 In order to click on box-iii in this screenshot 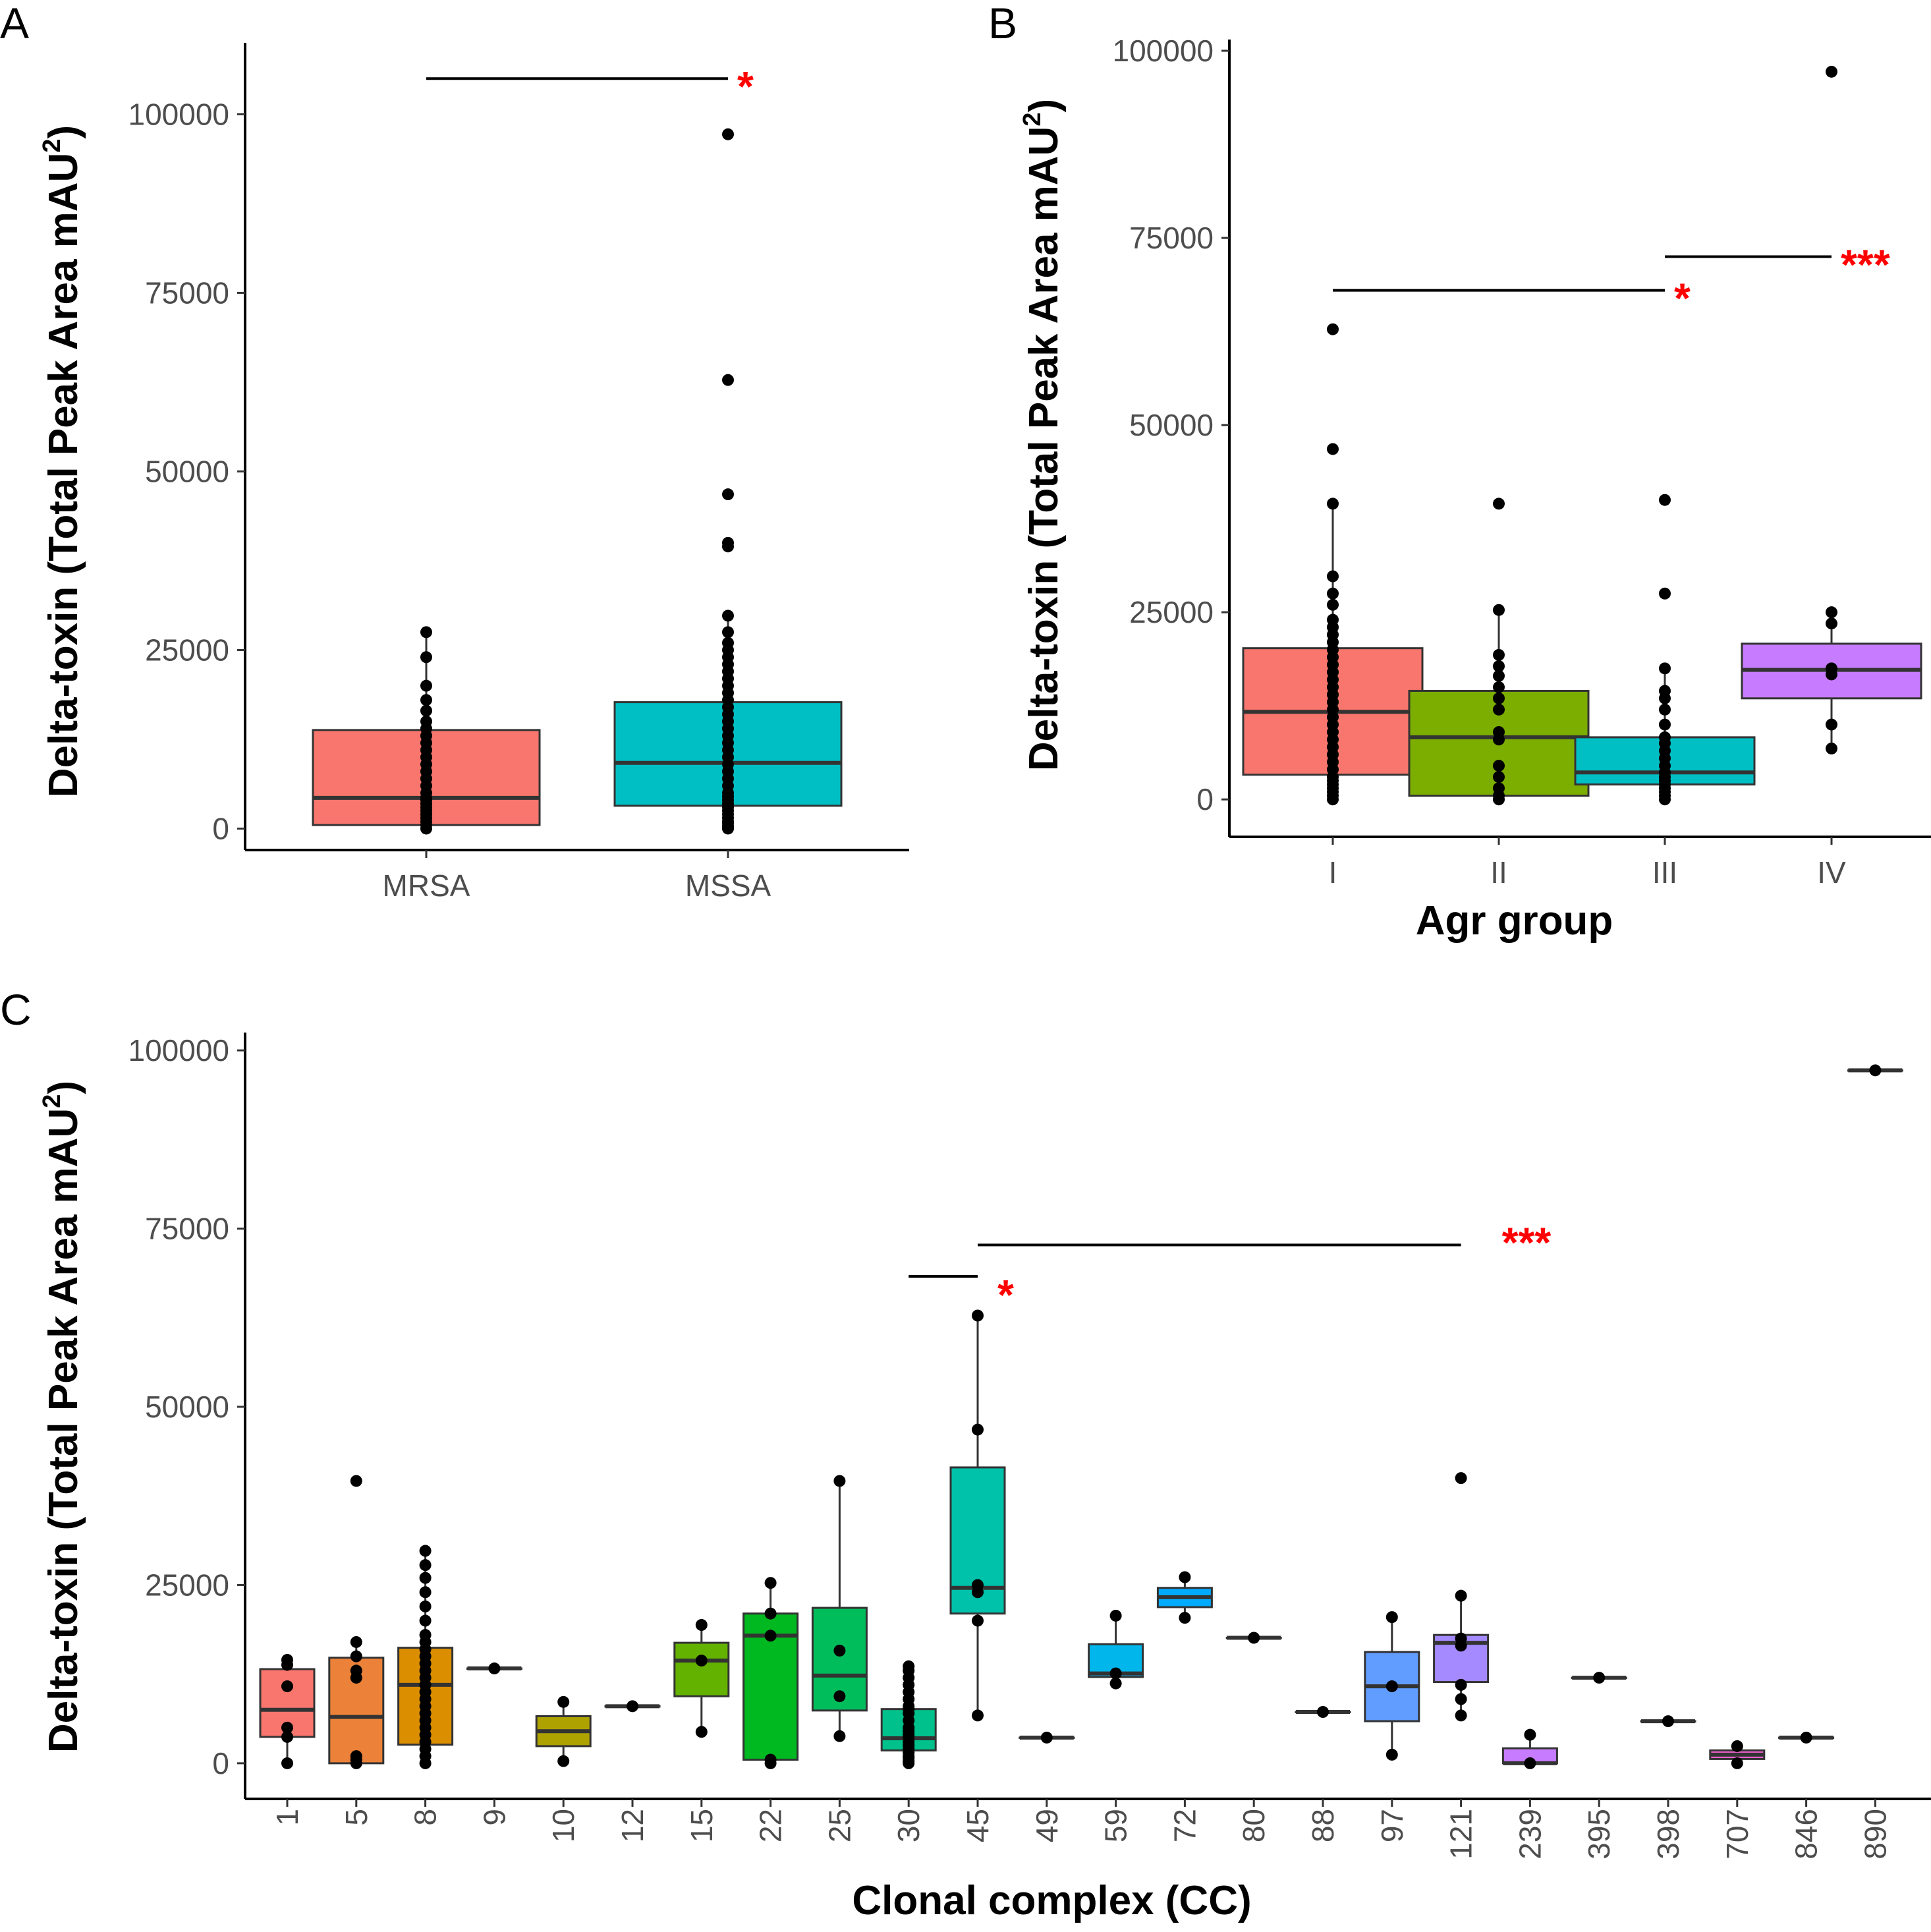, I will do `click(1665, 650)`.